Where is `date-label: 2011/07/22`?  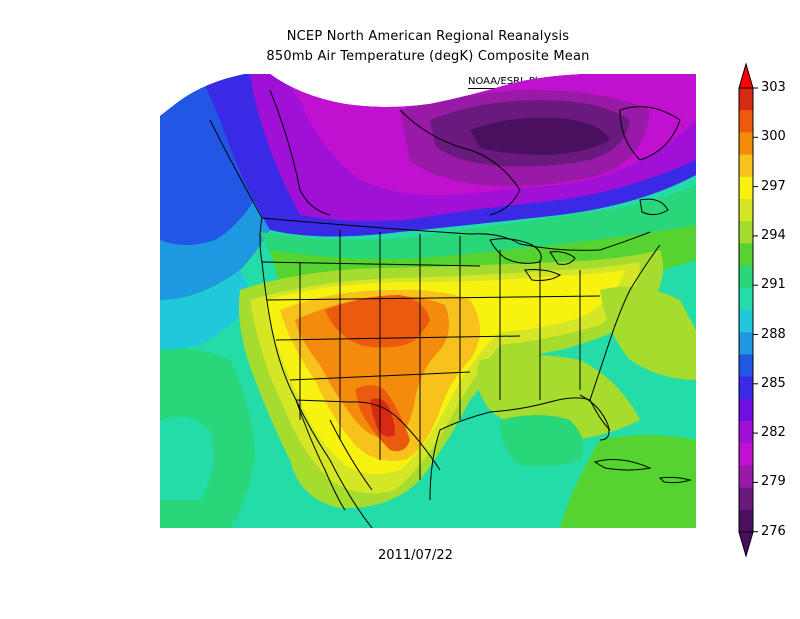
date-label: 2011/07/22 is located at coordinates (415, 555).